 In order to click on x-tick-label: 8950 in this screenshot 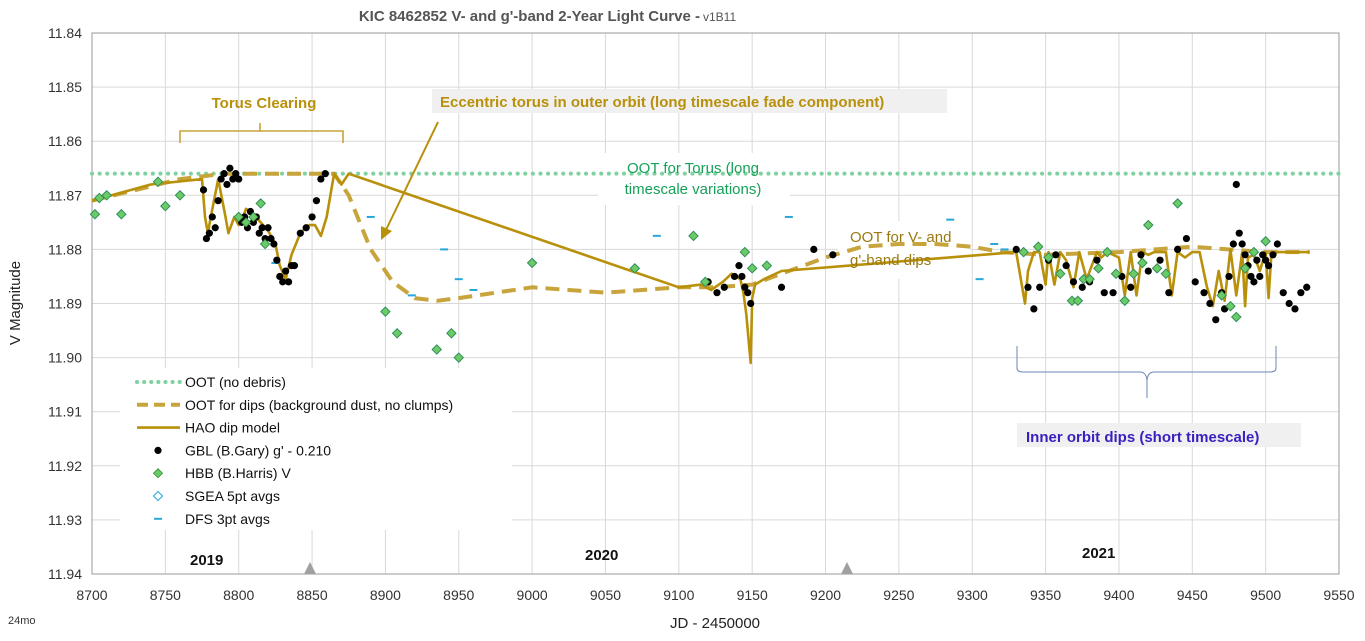, I will do `click(458, 595)`.